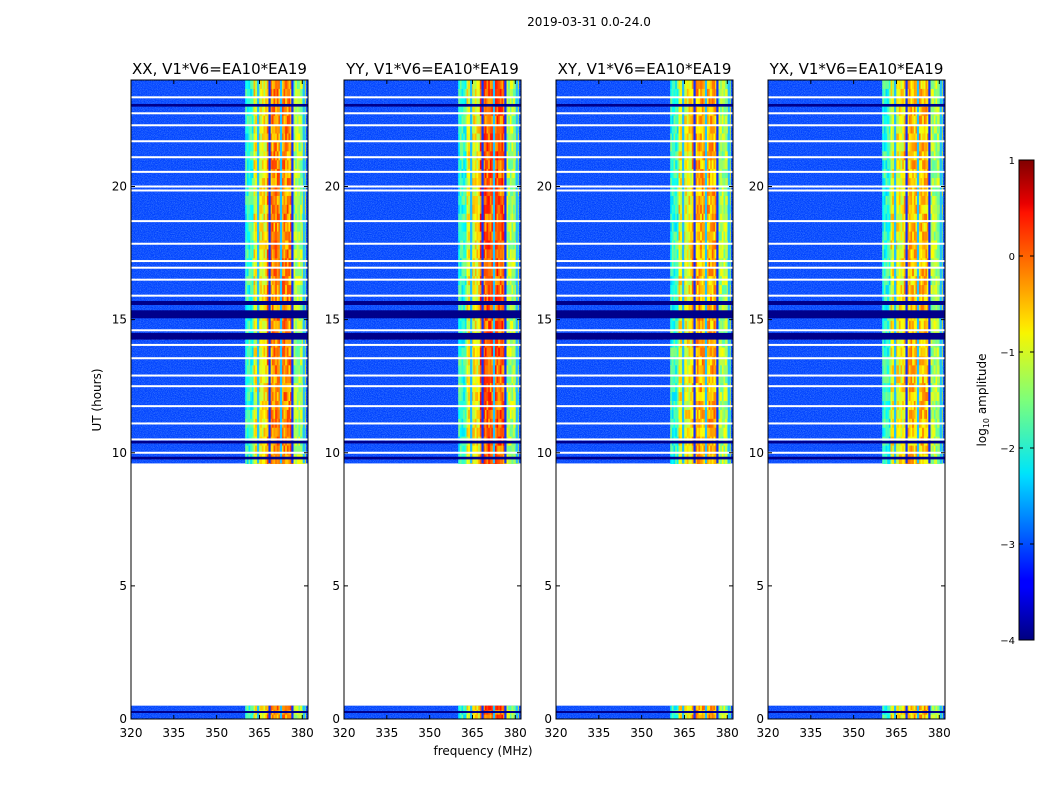 This screenshot has width=1050, height=800. I want to click on flagged-line, so click(219, 157).